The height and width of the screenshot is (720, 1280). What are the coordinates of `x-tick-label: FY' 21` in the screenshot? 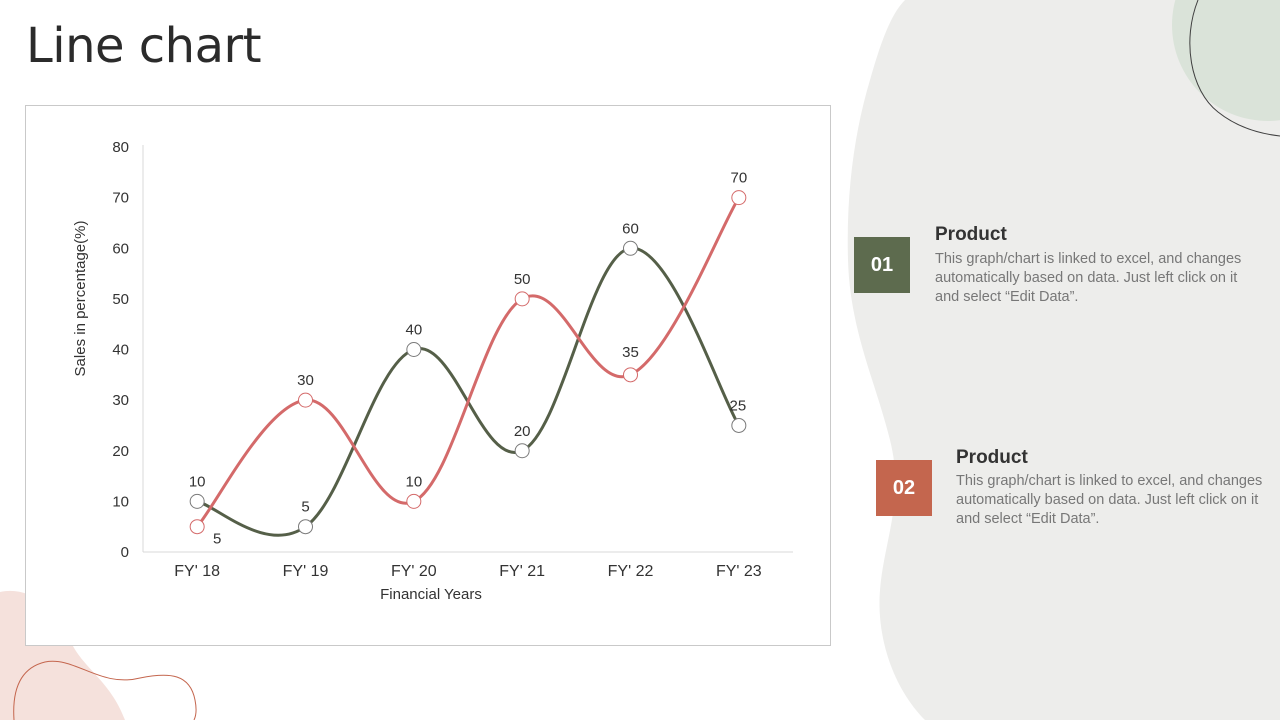 It's located at (522, 571).